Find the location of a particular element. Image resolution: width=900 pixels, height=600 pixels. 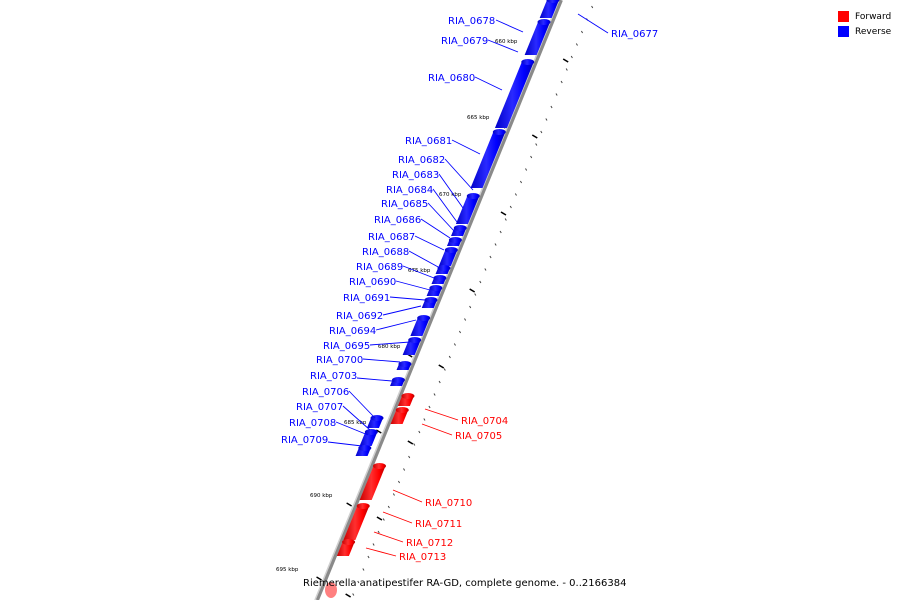

gene-label: RIA_0689 is located at coordinates (379, 267).